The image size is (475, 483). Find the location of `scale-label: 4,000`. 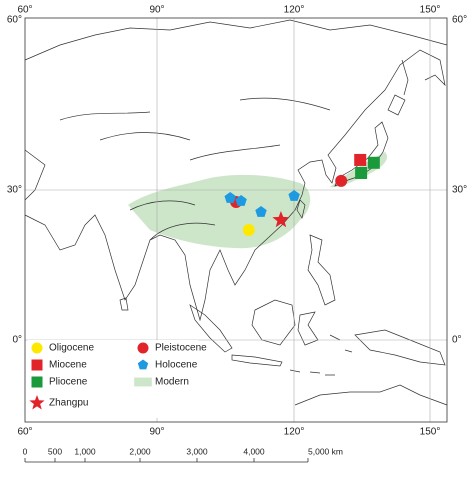

scale-label: 4,000 is located at coordinates (254, 451).